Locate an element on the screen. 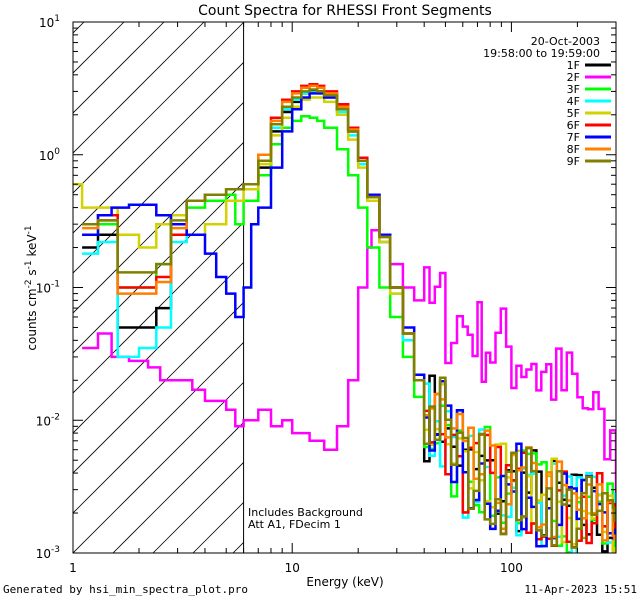 This screenshot has height=600, width=640. x-tick-label: 1 is located at coordinates (73, 568).